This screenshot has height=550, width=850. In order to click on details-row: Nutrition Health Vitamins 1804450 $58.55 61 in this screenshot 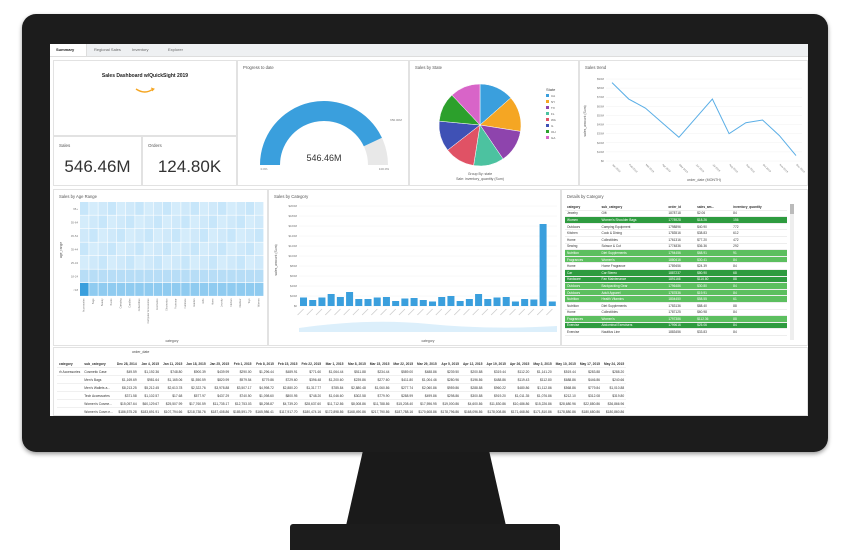, I will do `click(676, 299)`.